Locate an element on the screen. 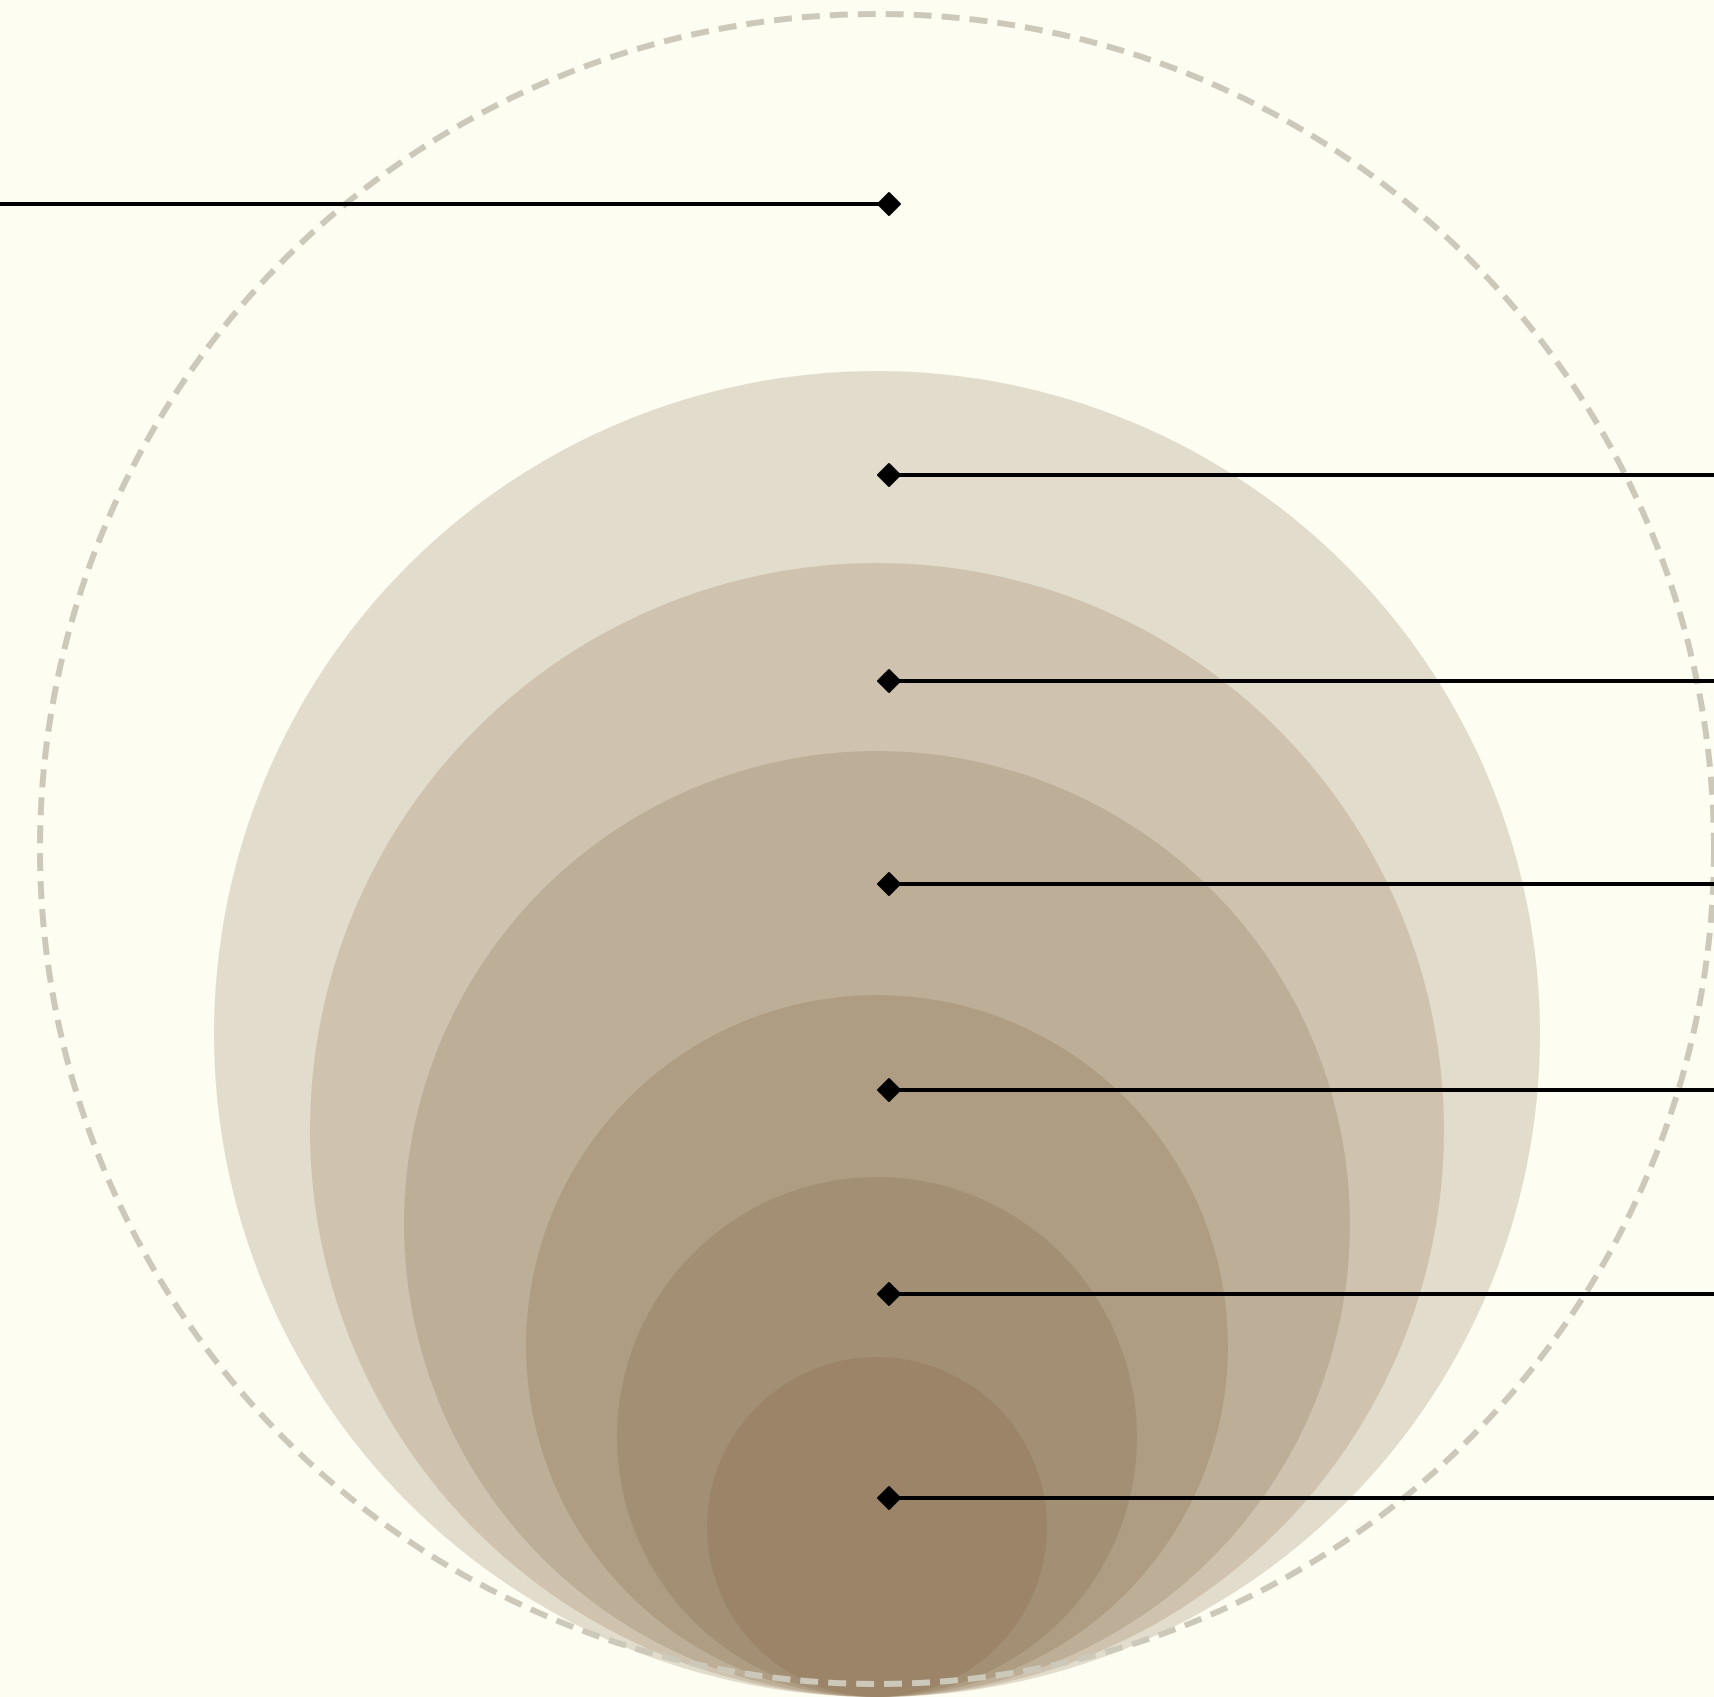 This screenshot has height=1697, width=1714. leader-line-level-2-diamond-marker is located at coordinates (889, 681).